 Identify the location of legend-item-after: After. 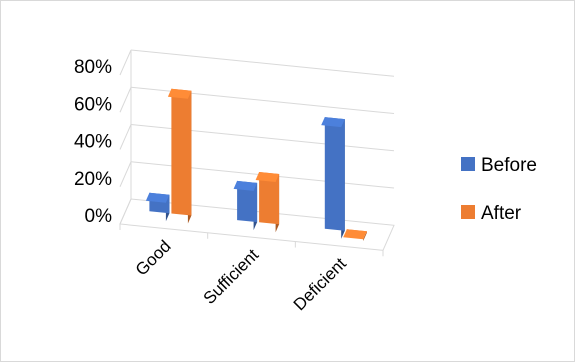
(491, 213).